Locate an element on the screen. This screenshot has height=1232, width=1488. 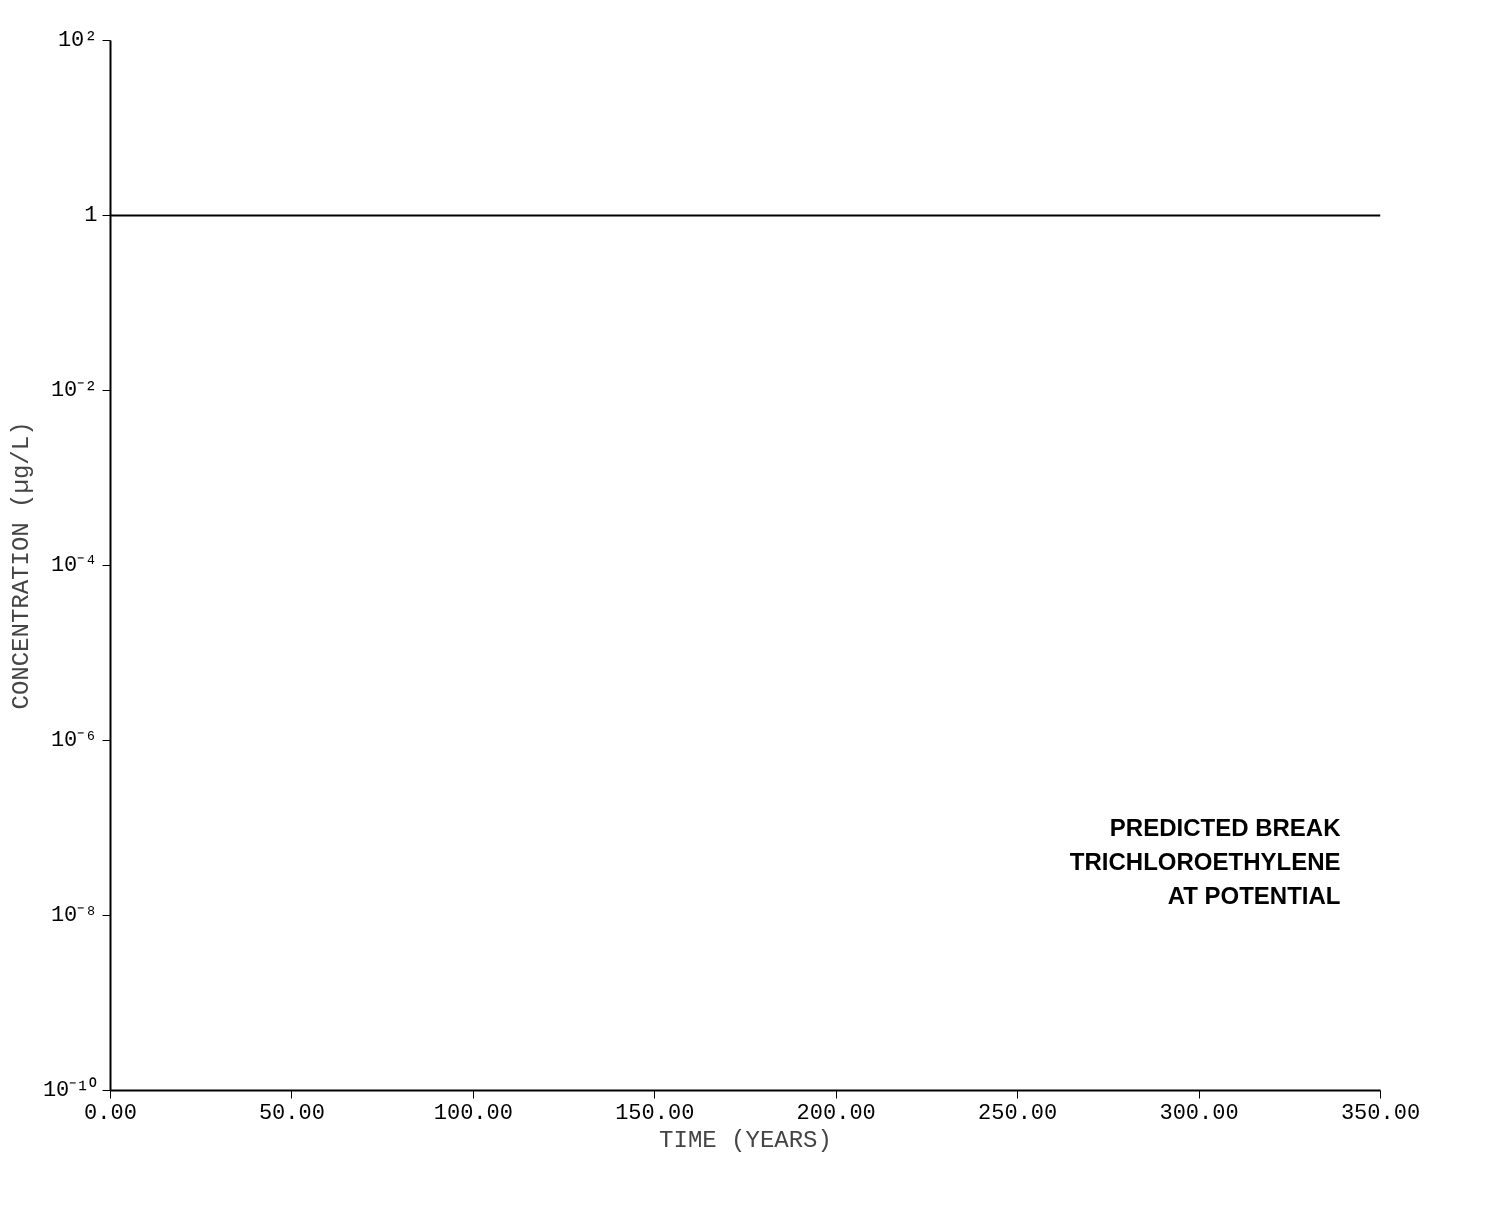
y-tick-label: 1 is located at coordinates (91, 215).